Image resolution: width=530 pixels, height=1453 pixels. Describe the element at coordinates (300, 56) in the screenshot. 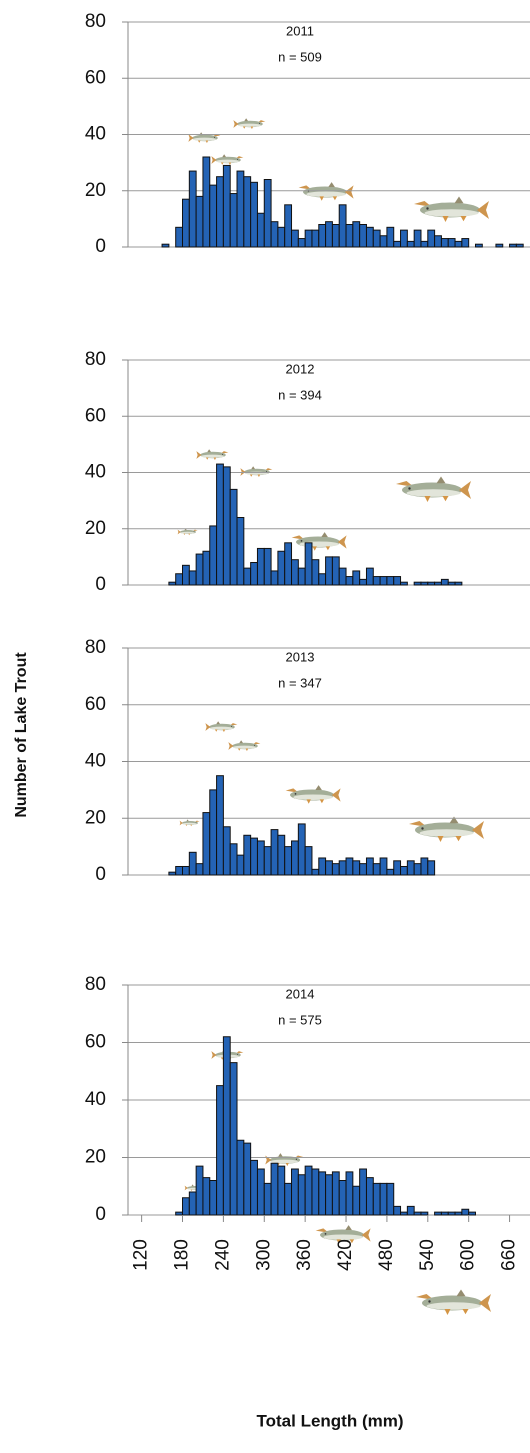

I see `panel-subtitle: n = 509` at that location.